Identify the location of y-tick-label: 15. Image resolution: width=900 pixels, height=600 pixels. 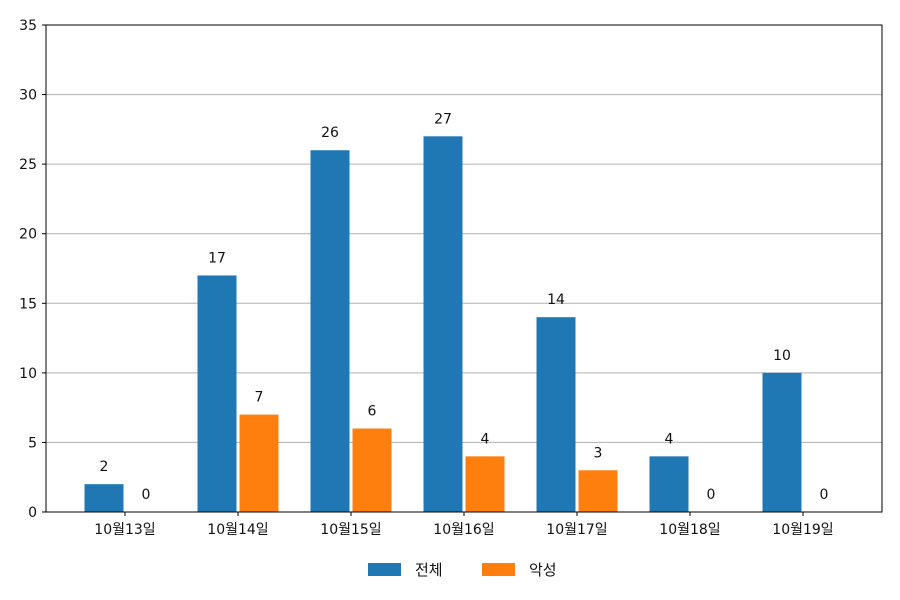
(28, 304).